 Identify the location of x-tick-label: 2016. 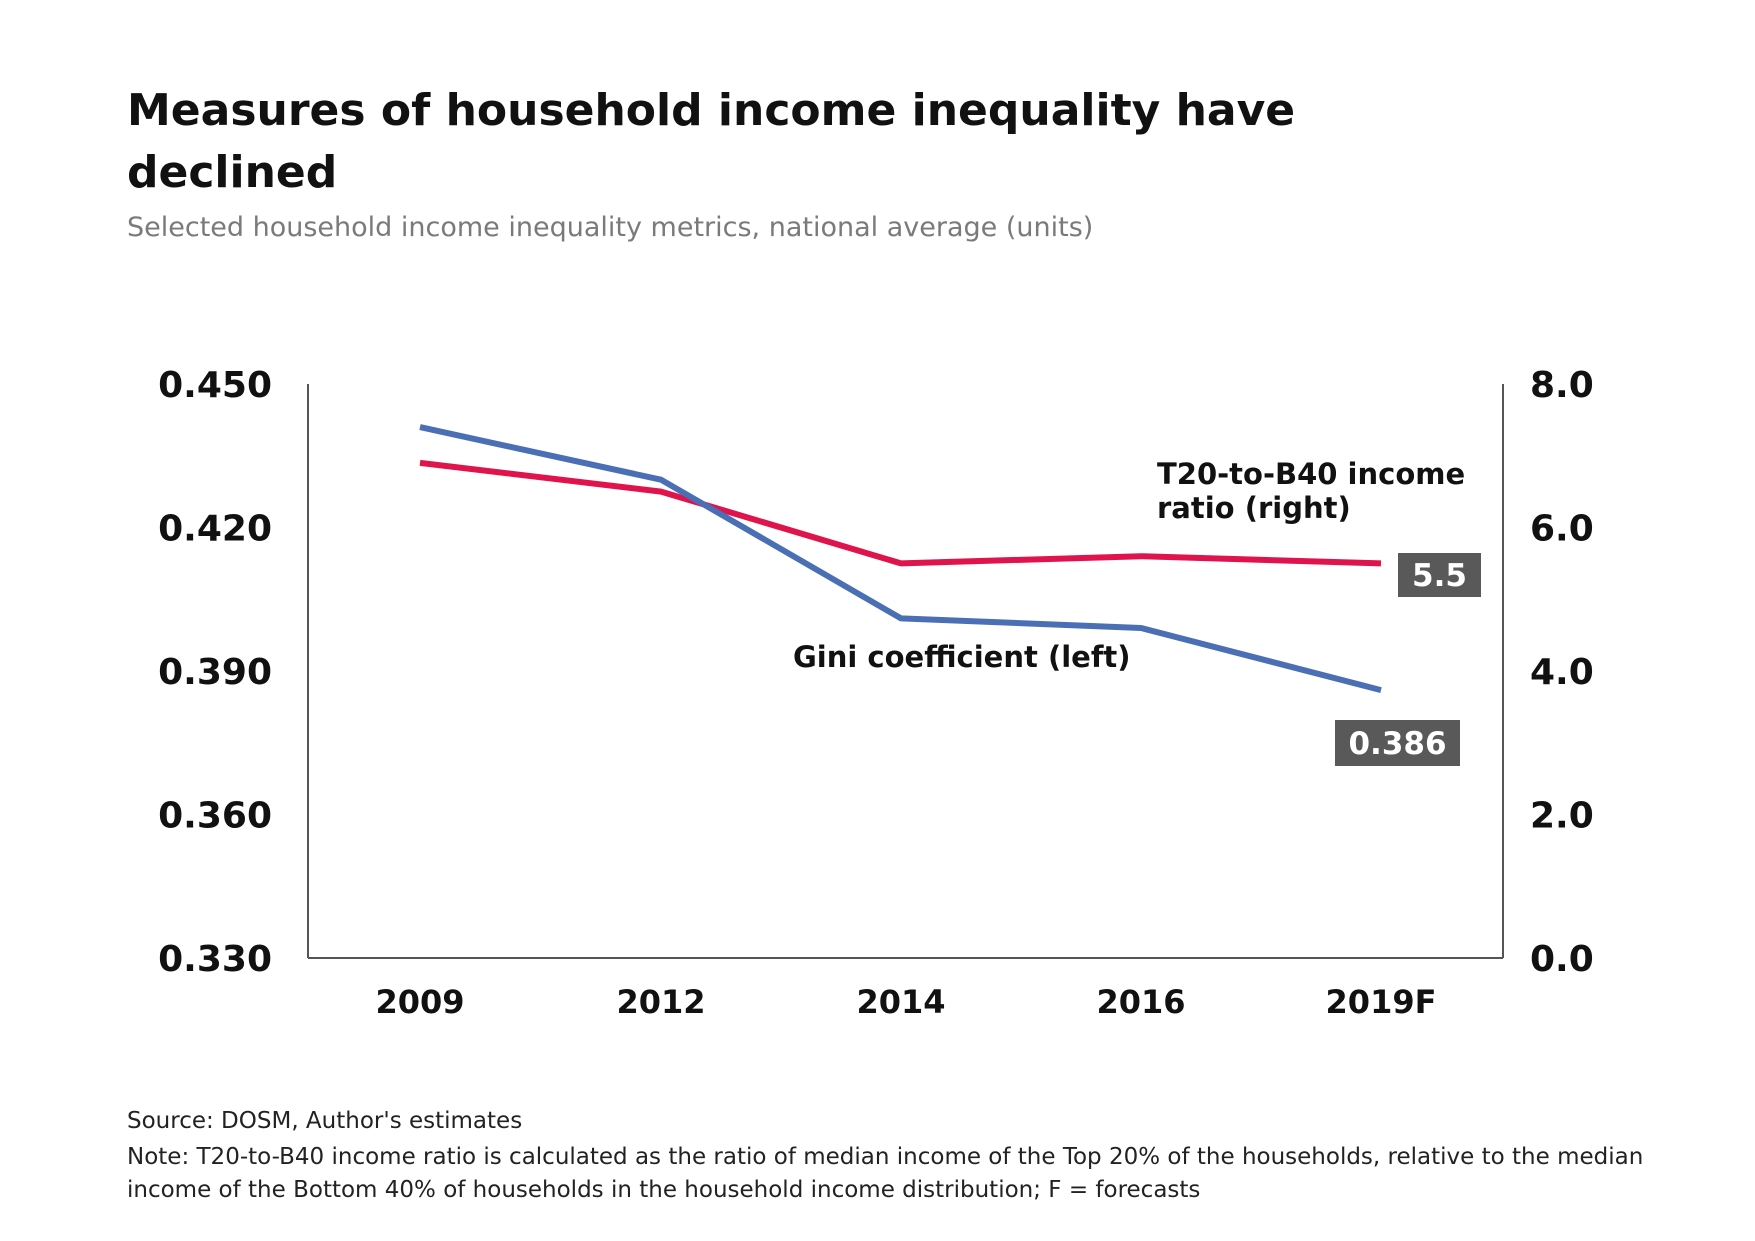
(1140, 1002).